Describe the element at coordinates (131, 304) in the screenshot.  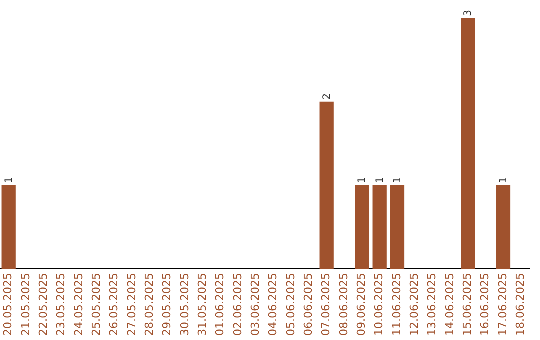
I see `x-tick-label: 27.05.2025` at that location.